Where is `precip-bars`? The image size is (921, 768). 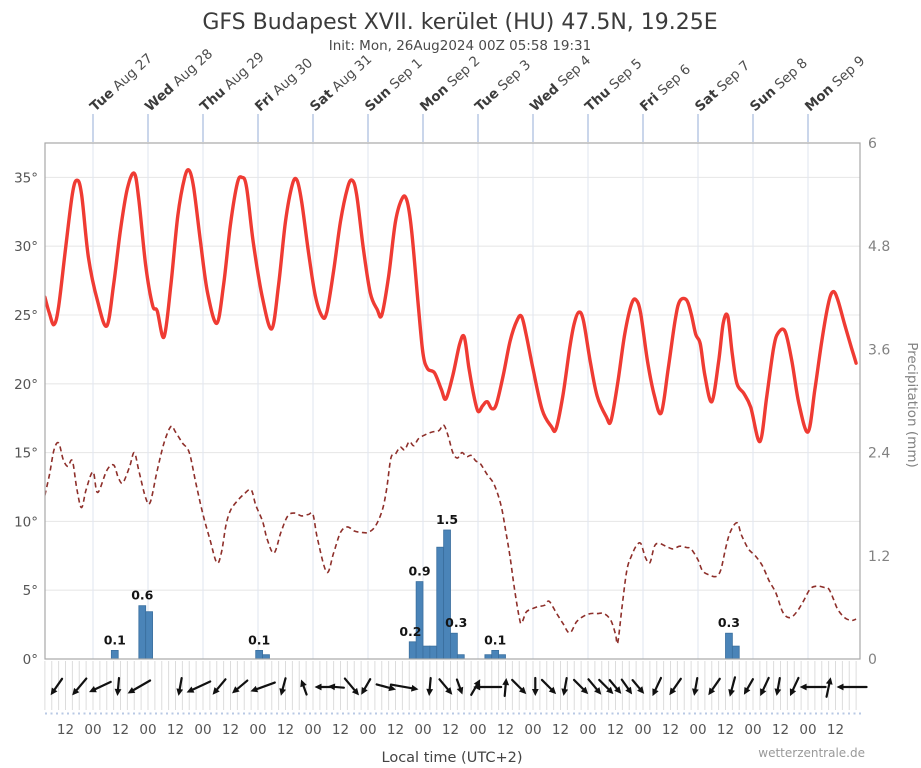
precip-bars is located at coordinates (425, 594).